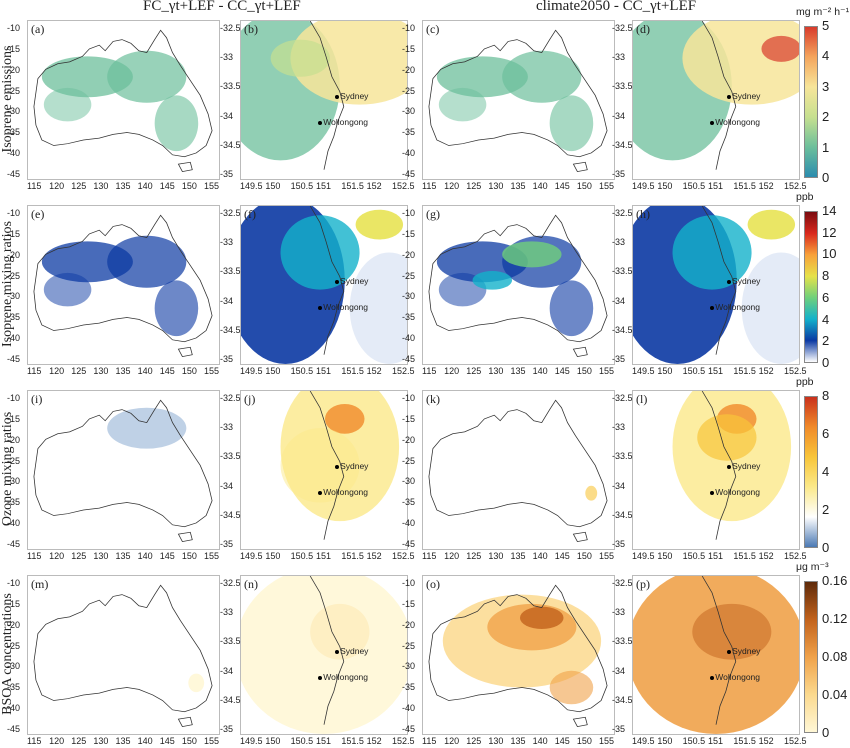 This screenshot has width=850, height=748. I want to click on map-panel: (f) Sydney Wollongong, so click(324, 285).